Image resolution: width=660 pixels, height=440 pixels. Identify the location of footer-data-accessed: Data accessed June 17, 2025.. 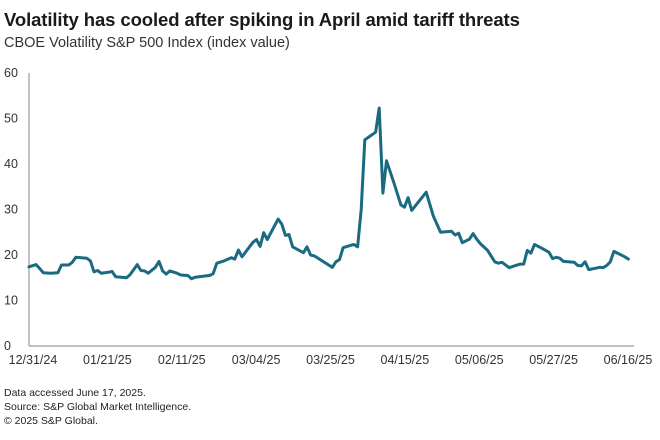
(75, 393).